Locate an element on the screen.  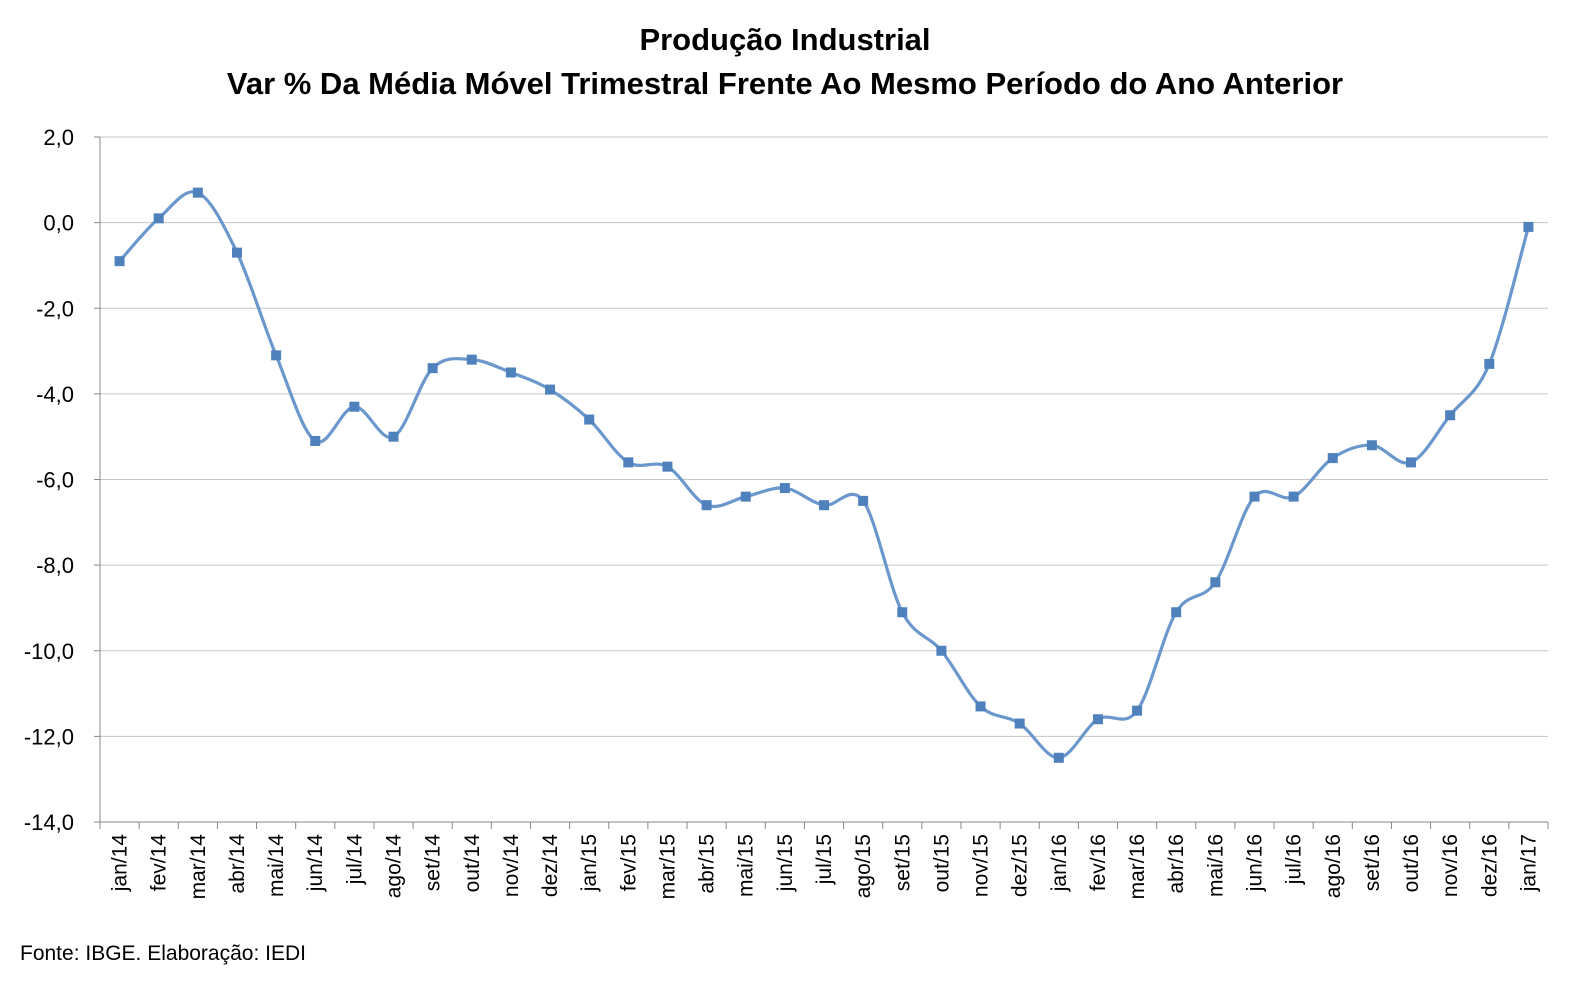
x-tick-label: nov/14 is located at coordinates (511, 865).